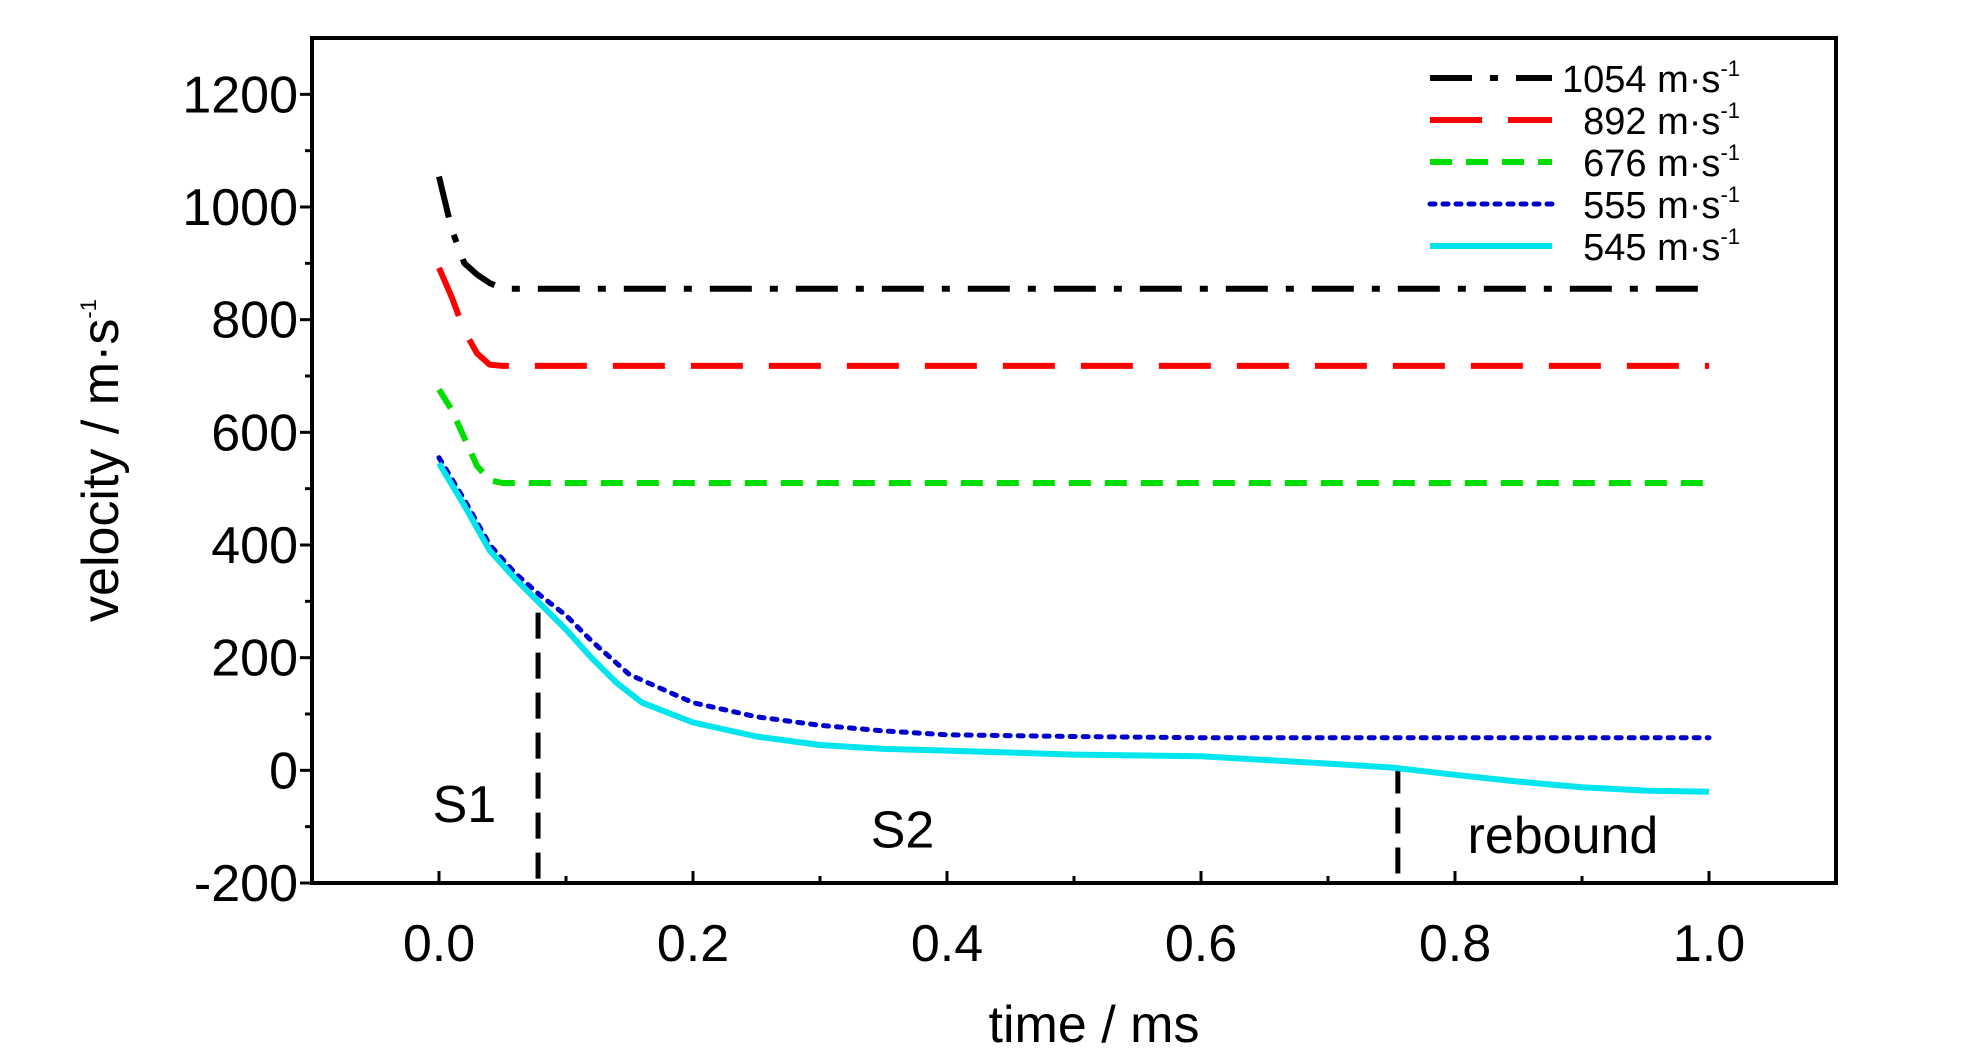 The image size is (1984, 1063). I want to click on x-tick-label: 0.8, so click(1455, 944).